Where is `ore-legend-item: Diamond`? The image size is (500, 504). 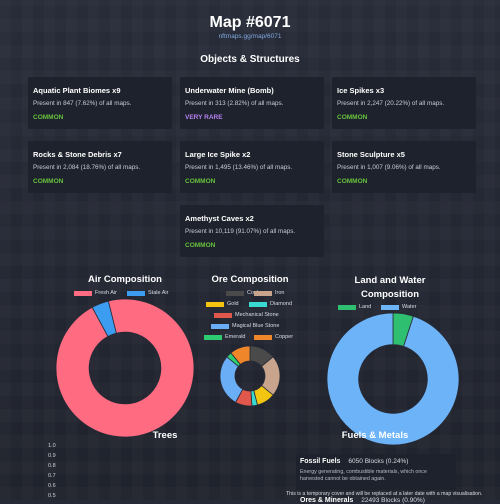
ore-legend-item: Diamond is located at coordinates (270, 304).